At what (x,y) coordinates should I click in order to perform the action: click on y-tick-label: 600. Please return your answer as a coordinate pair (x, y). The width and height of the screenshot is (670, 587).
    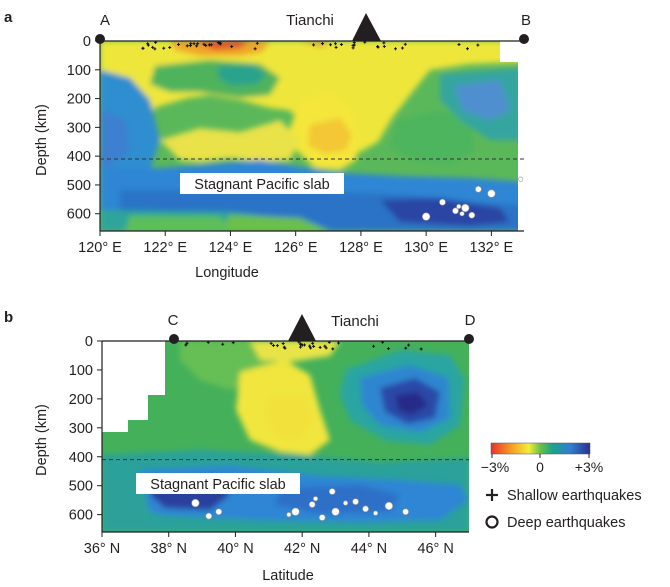
    Looking at the image, I should click on (79, 215).